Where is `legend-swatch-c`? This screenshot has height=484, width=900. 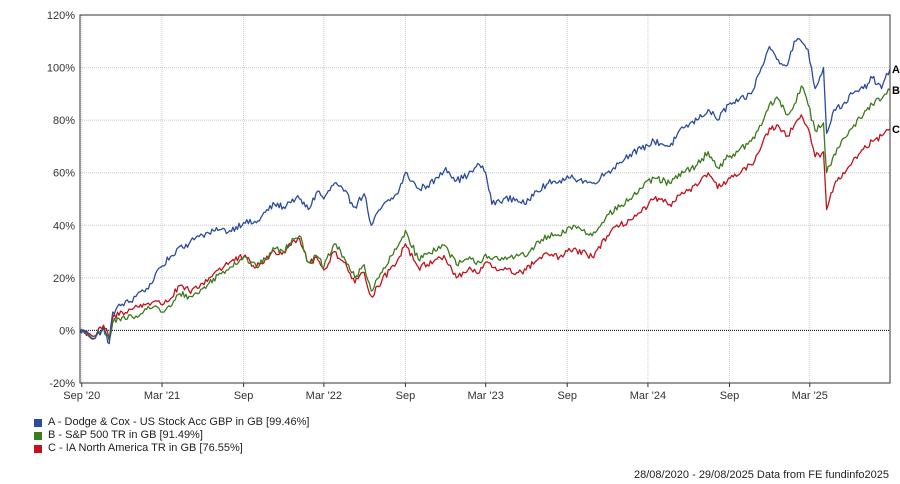
legend-swatch-c is located at coordinates (38, 448).